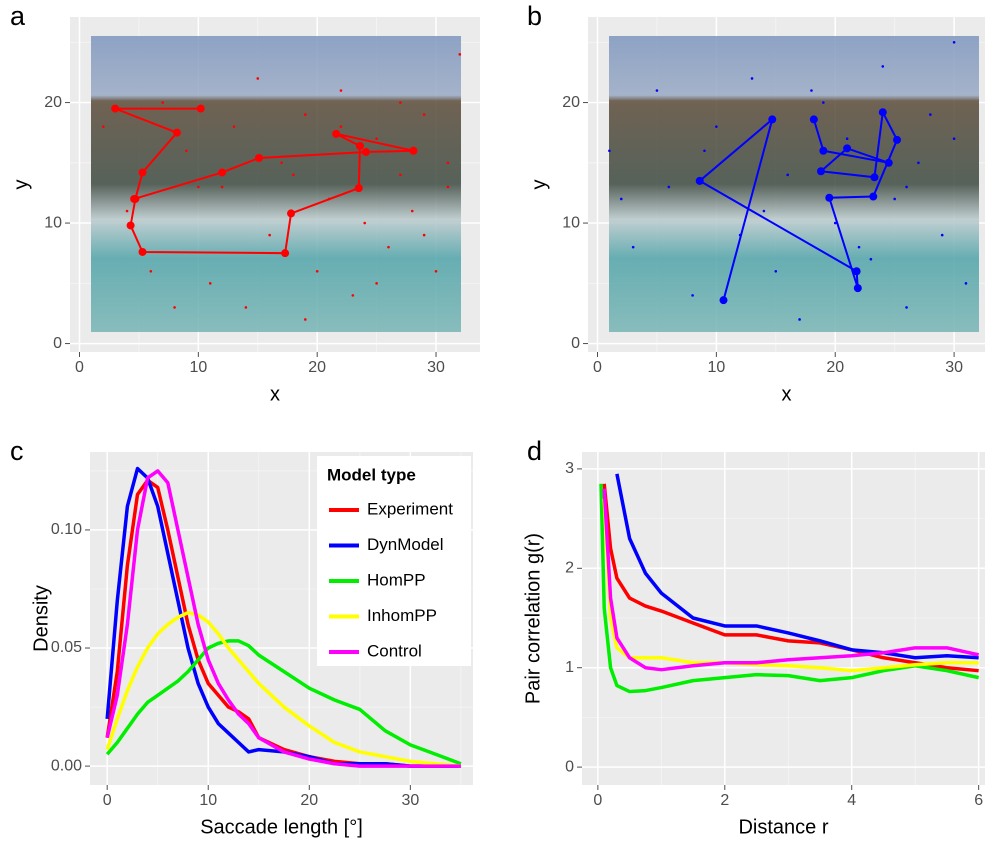  What do you see at coordinates (281, 827) in the screenshot?
I see `x-axis-title: Saccade length [°]` at bounding box center [281, 827].